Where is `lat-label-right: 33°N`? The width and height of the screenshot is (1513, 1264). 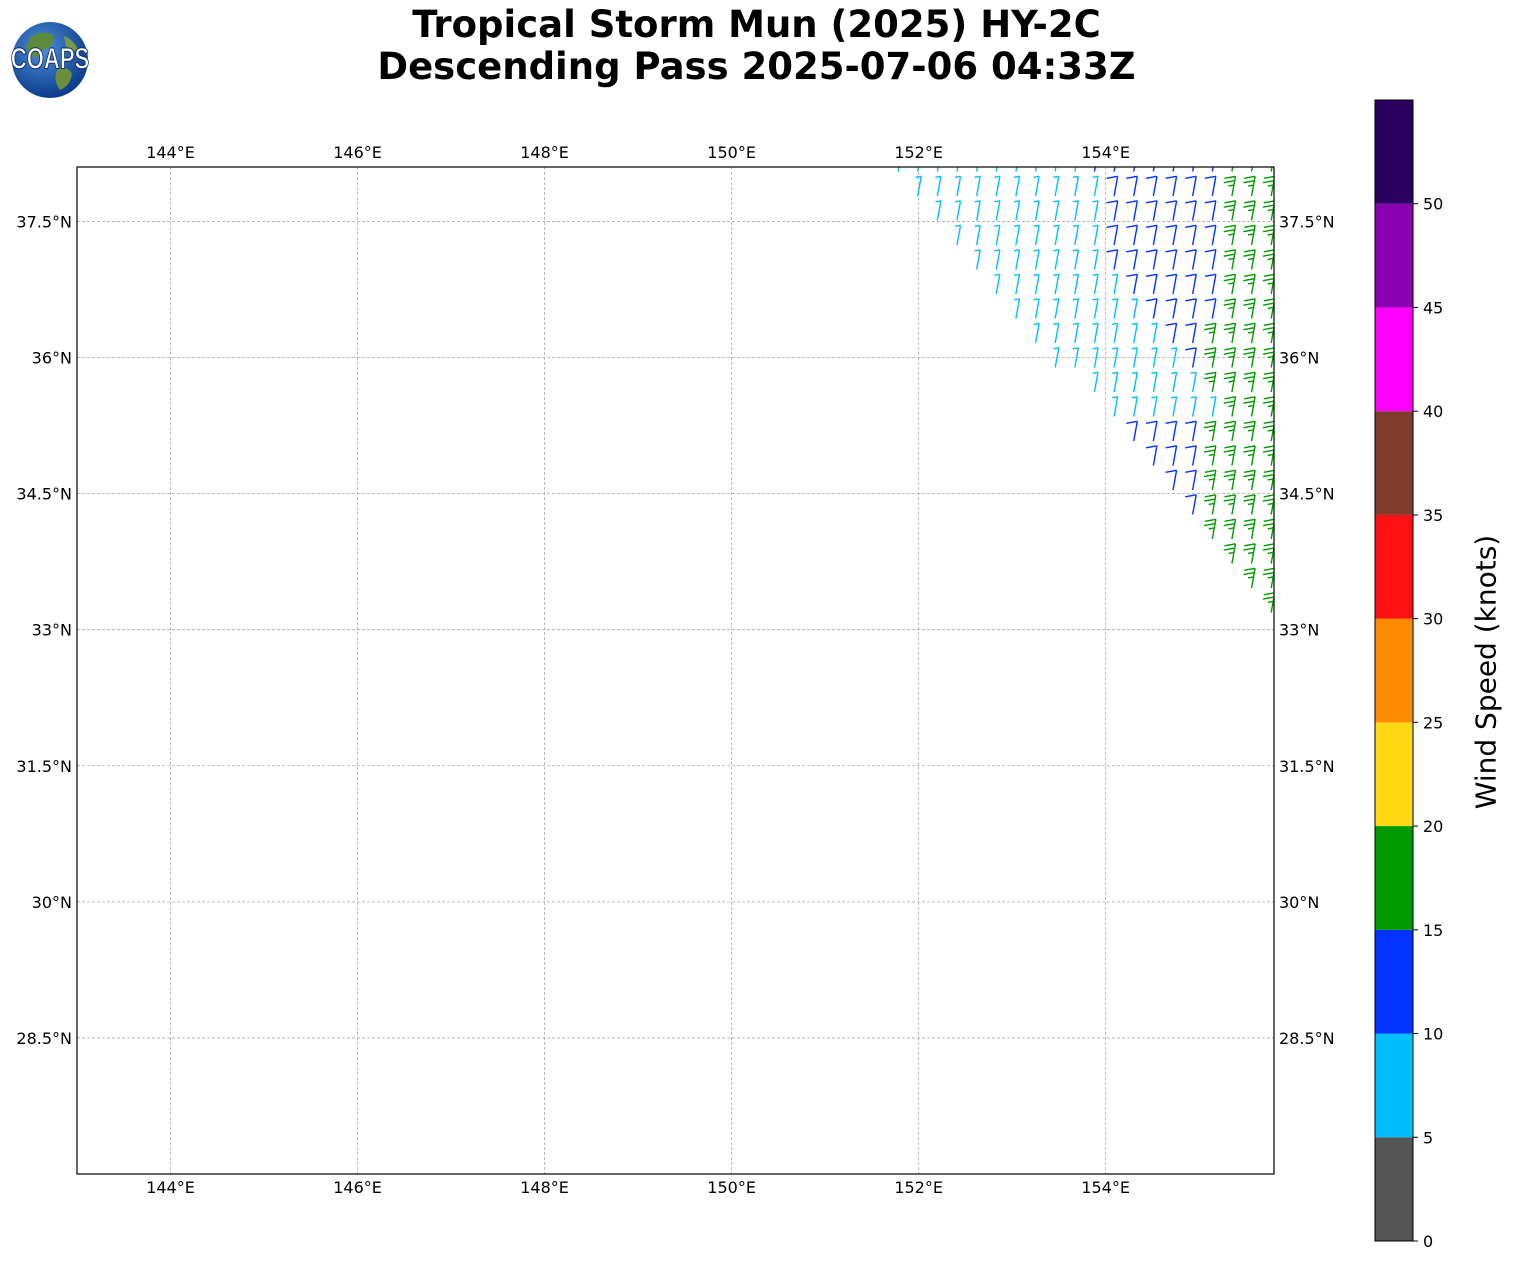
lat-label-right: 33°N is located at coordinates (1299, 630).